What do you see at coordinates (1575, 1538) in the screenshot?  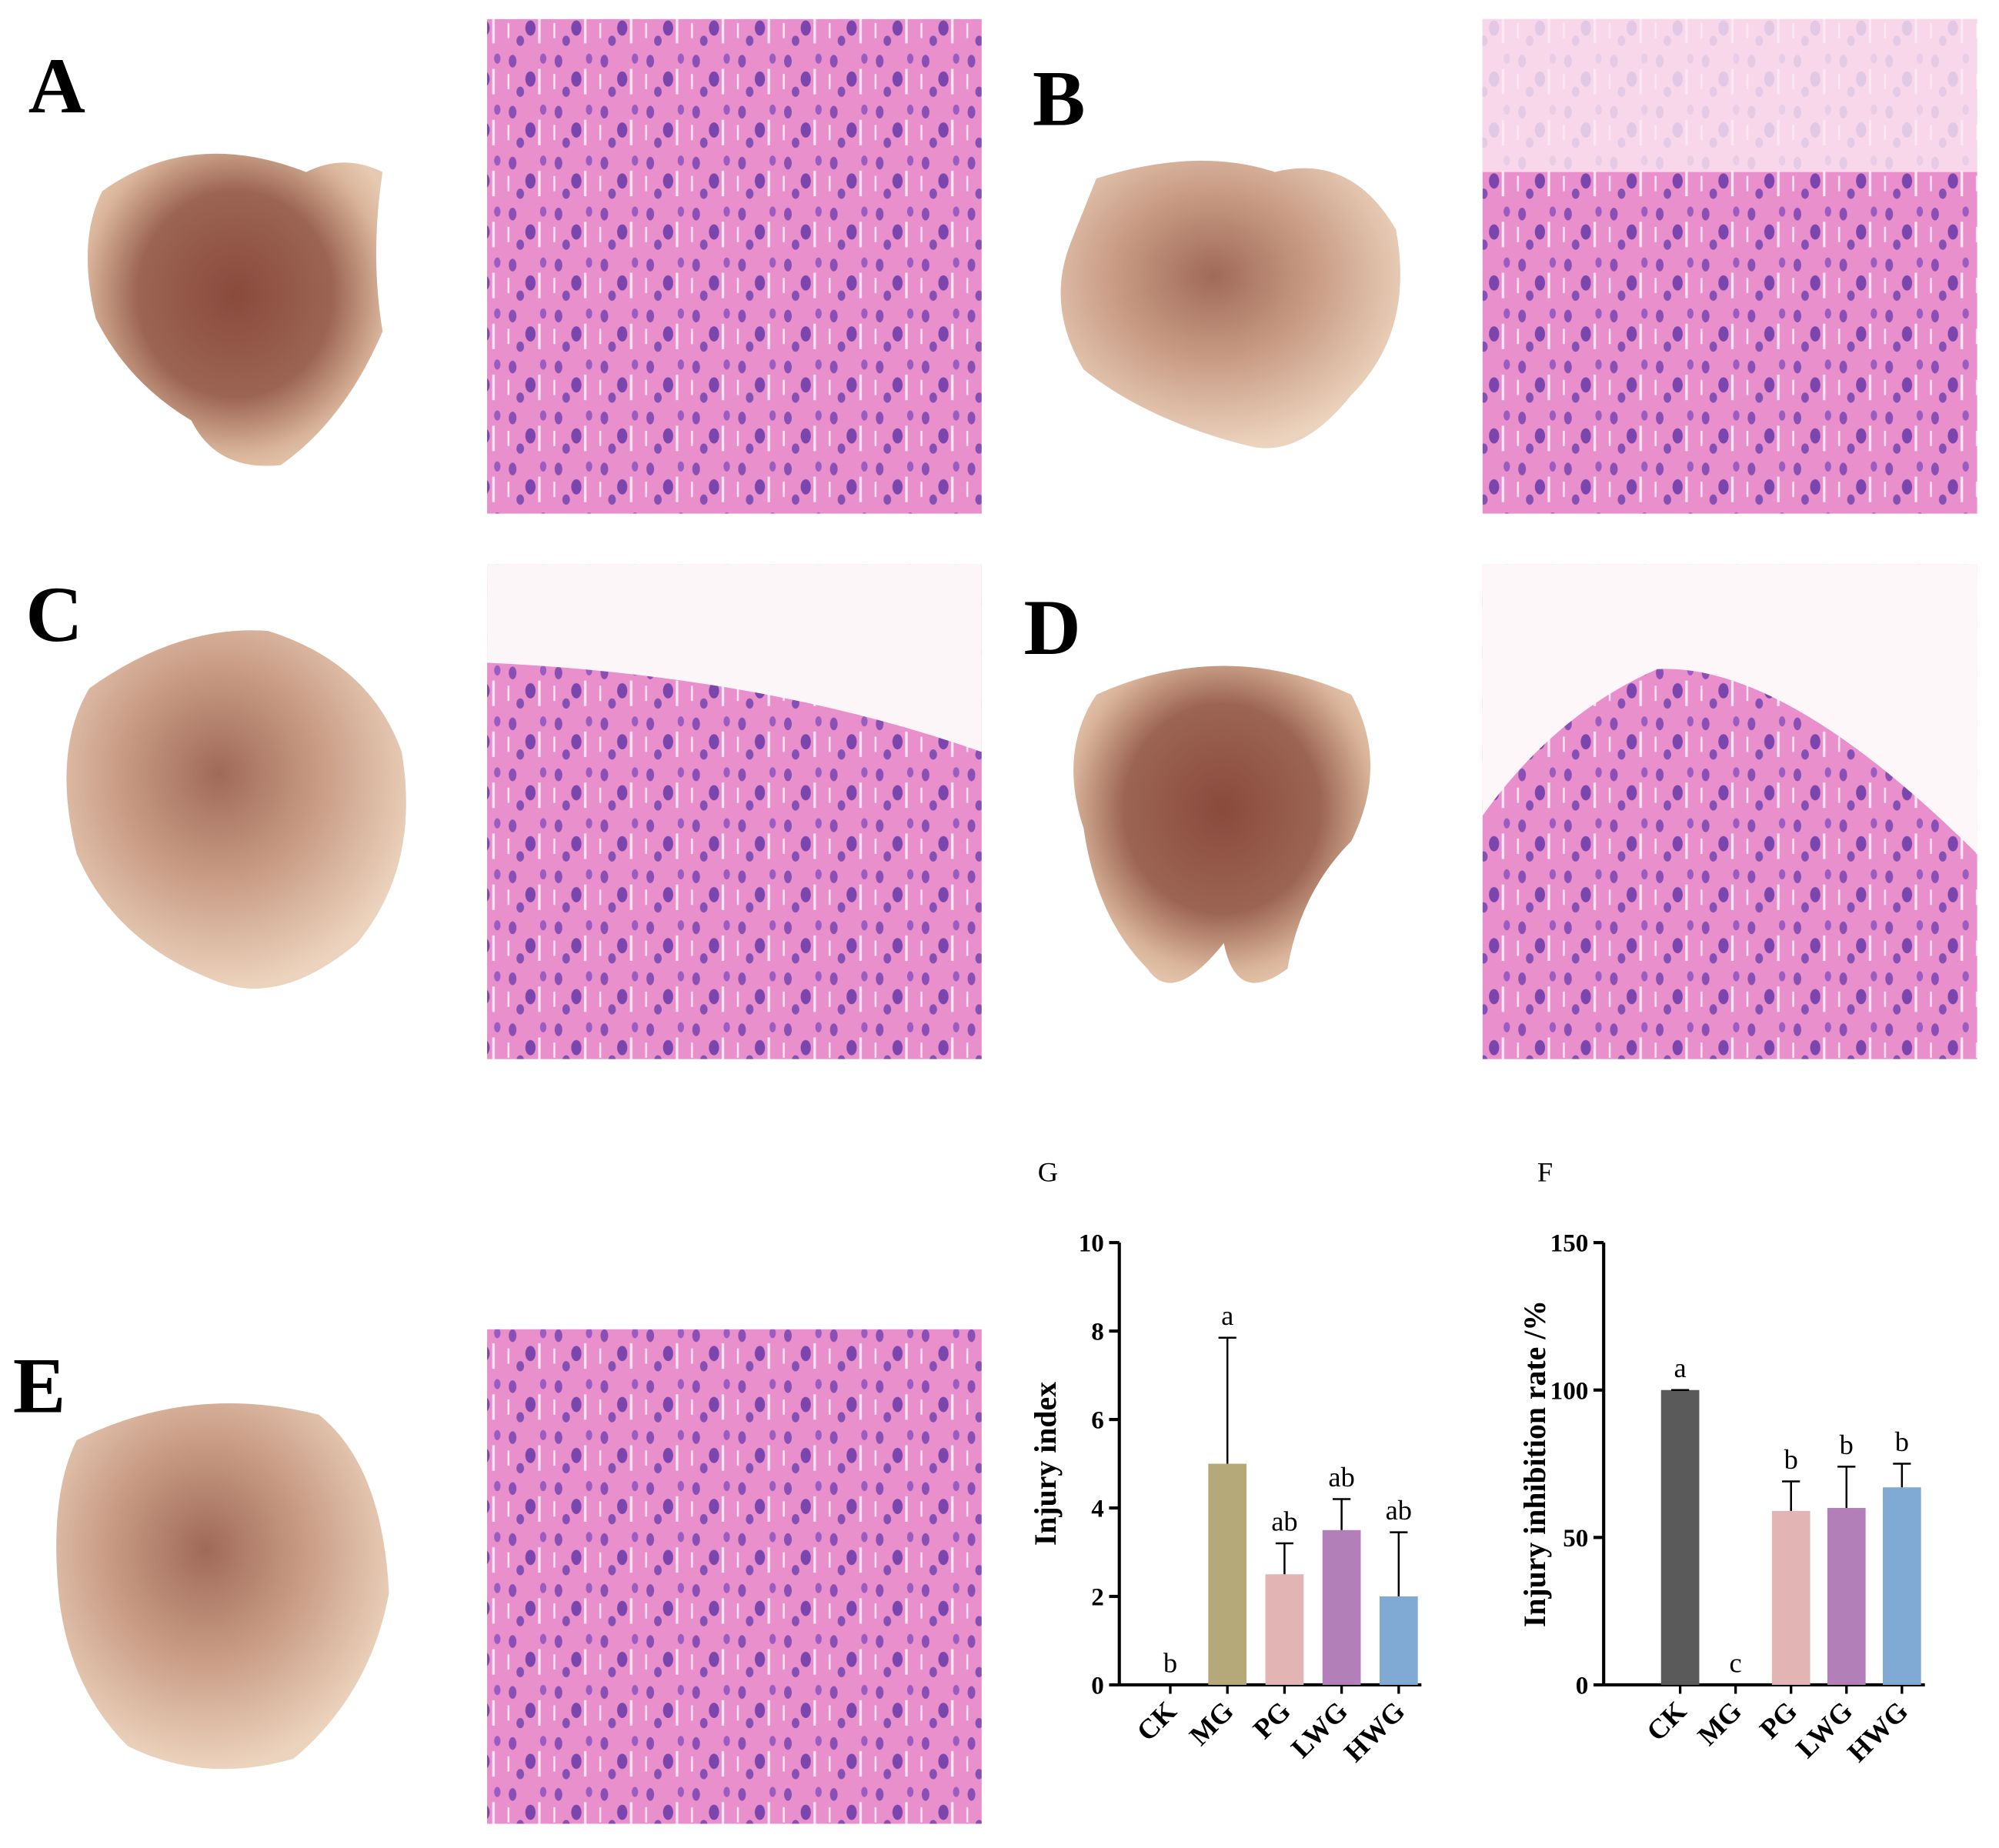 I see `y-tick-label: 50` at bounding box center [1575, 1538].